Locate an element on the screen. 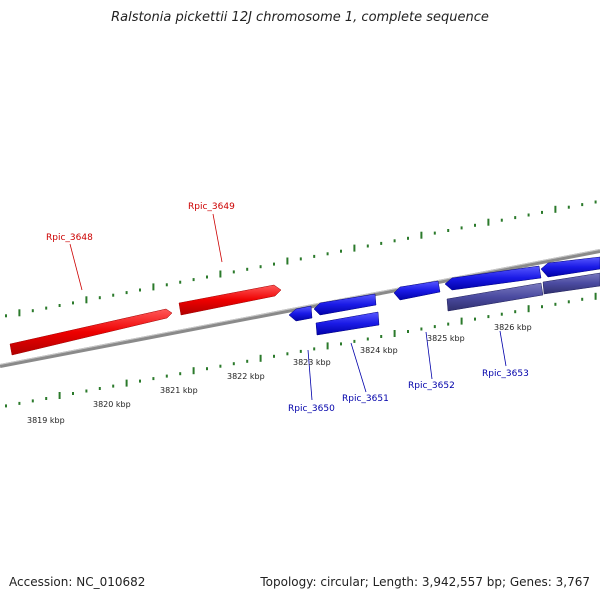  accession-text: Accession: NC_010682 is located at coordinates (77, 582).